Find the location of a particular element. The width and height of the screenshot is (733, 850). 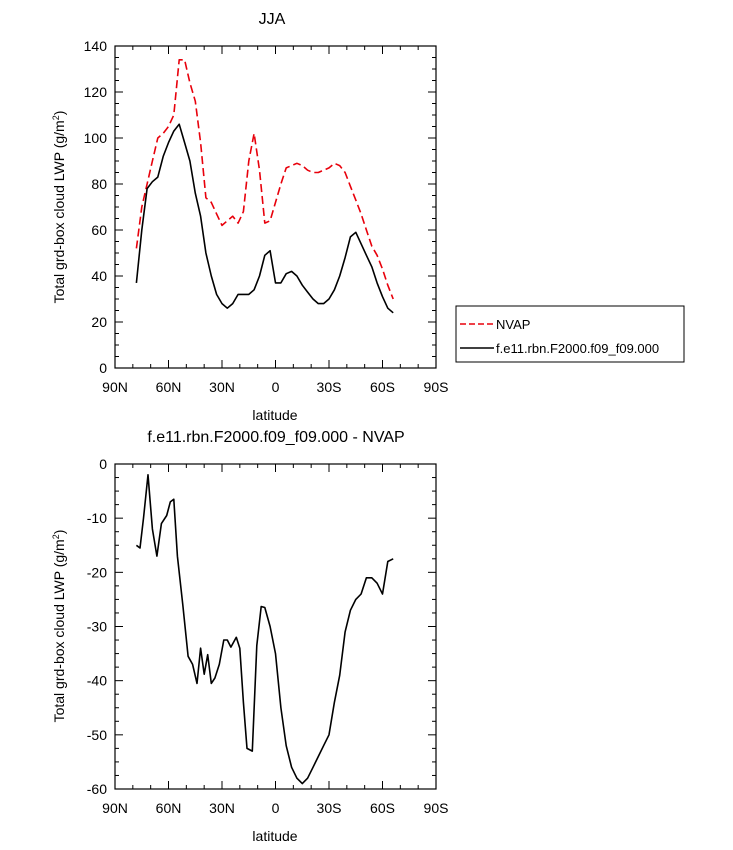

chart-title: f.e11.rbn.F2000.f09_f09.000 - NVAP is located at coordinates (275, 437).